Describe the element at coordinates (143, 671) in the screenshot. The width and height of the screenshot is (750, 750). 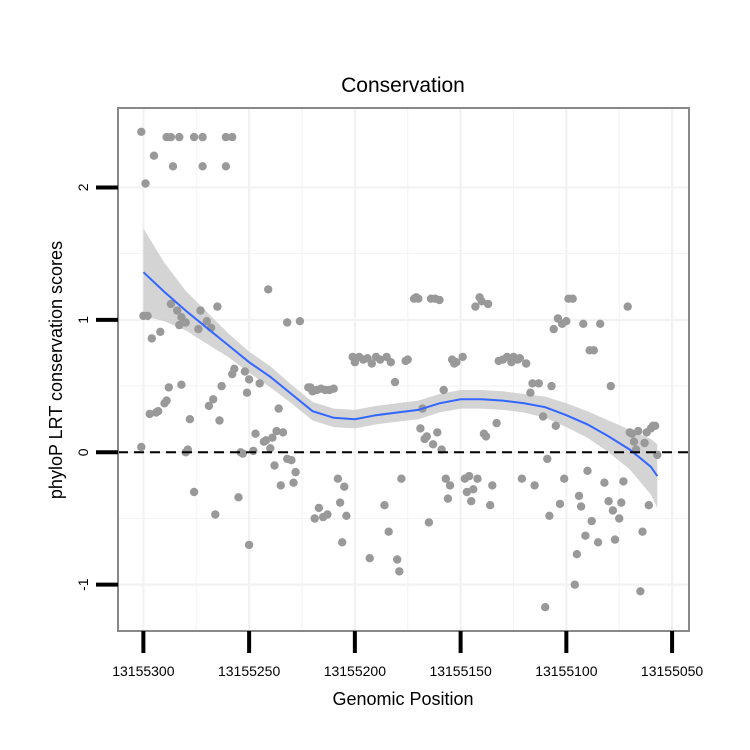
I see `x-tick-label: 13155300` at that location.